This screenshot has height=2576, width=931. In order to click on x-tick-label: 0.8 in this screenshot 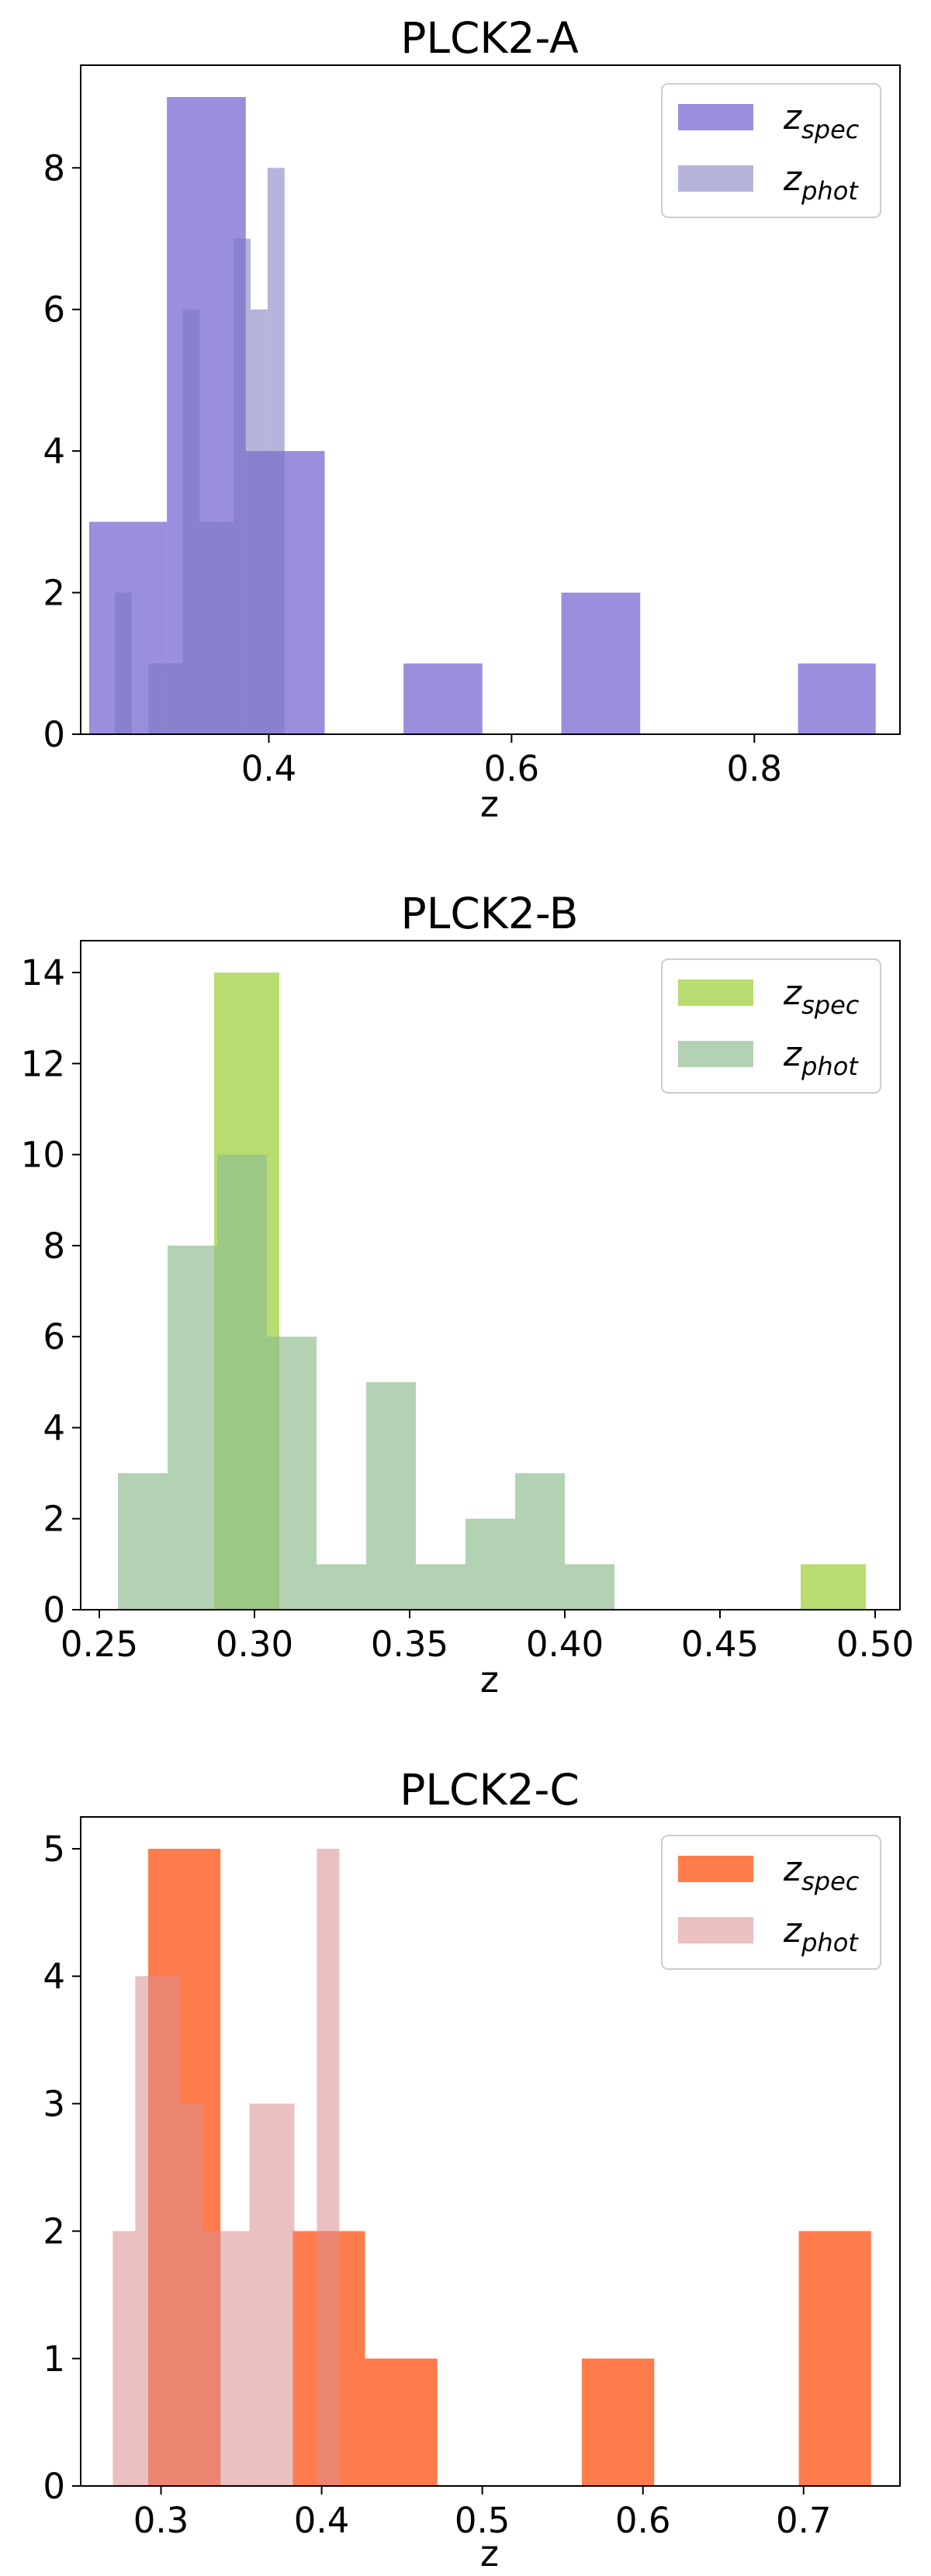, I will do `click(754, 768)`.